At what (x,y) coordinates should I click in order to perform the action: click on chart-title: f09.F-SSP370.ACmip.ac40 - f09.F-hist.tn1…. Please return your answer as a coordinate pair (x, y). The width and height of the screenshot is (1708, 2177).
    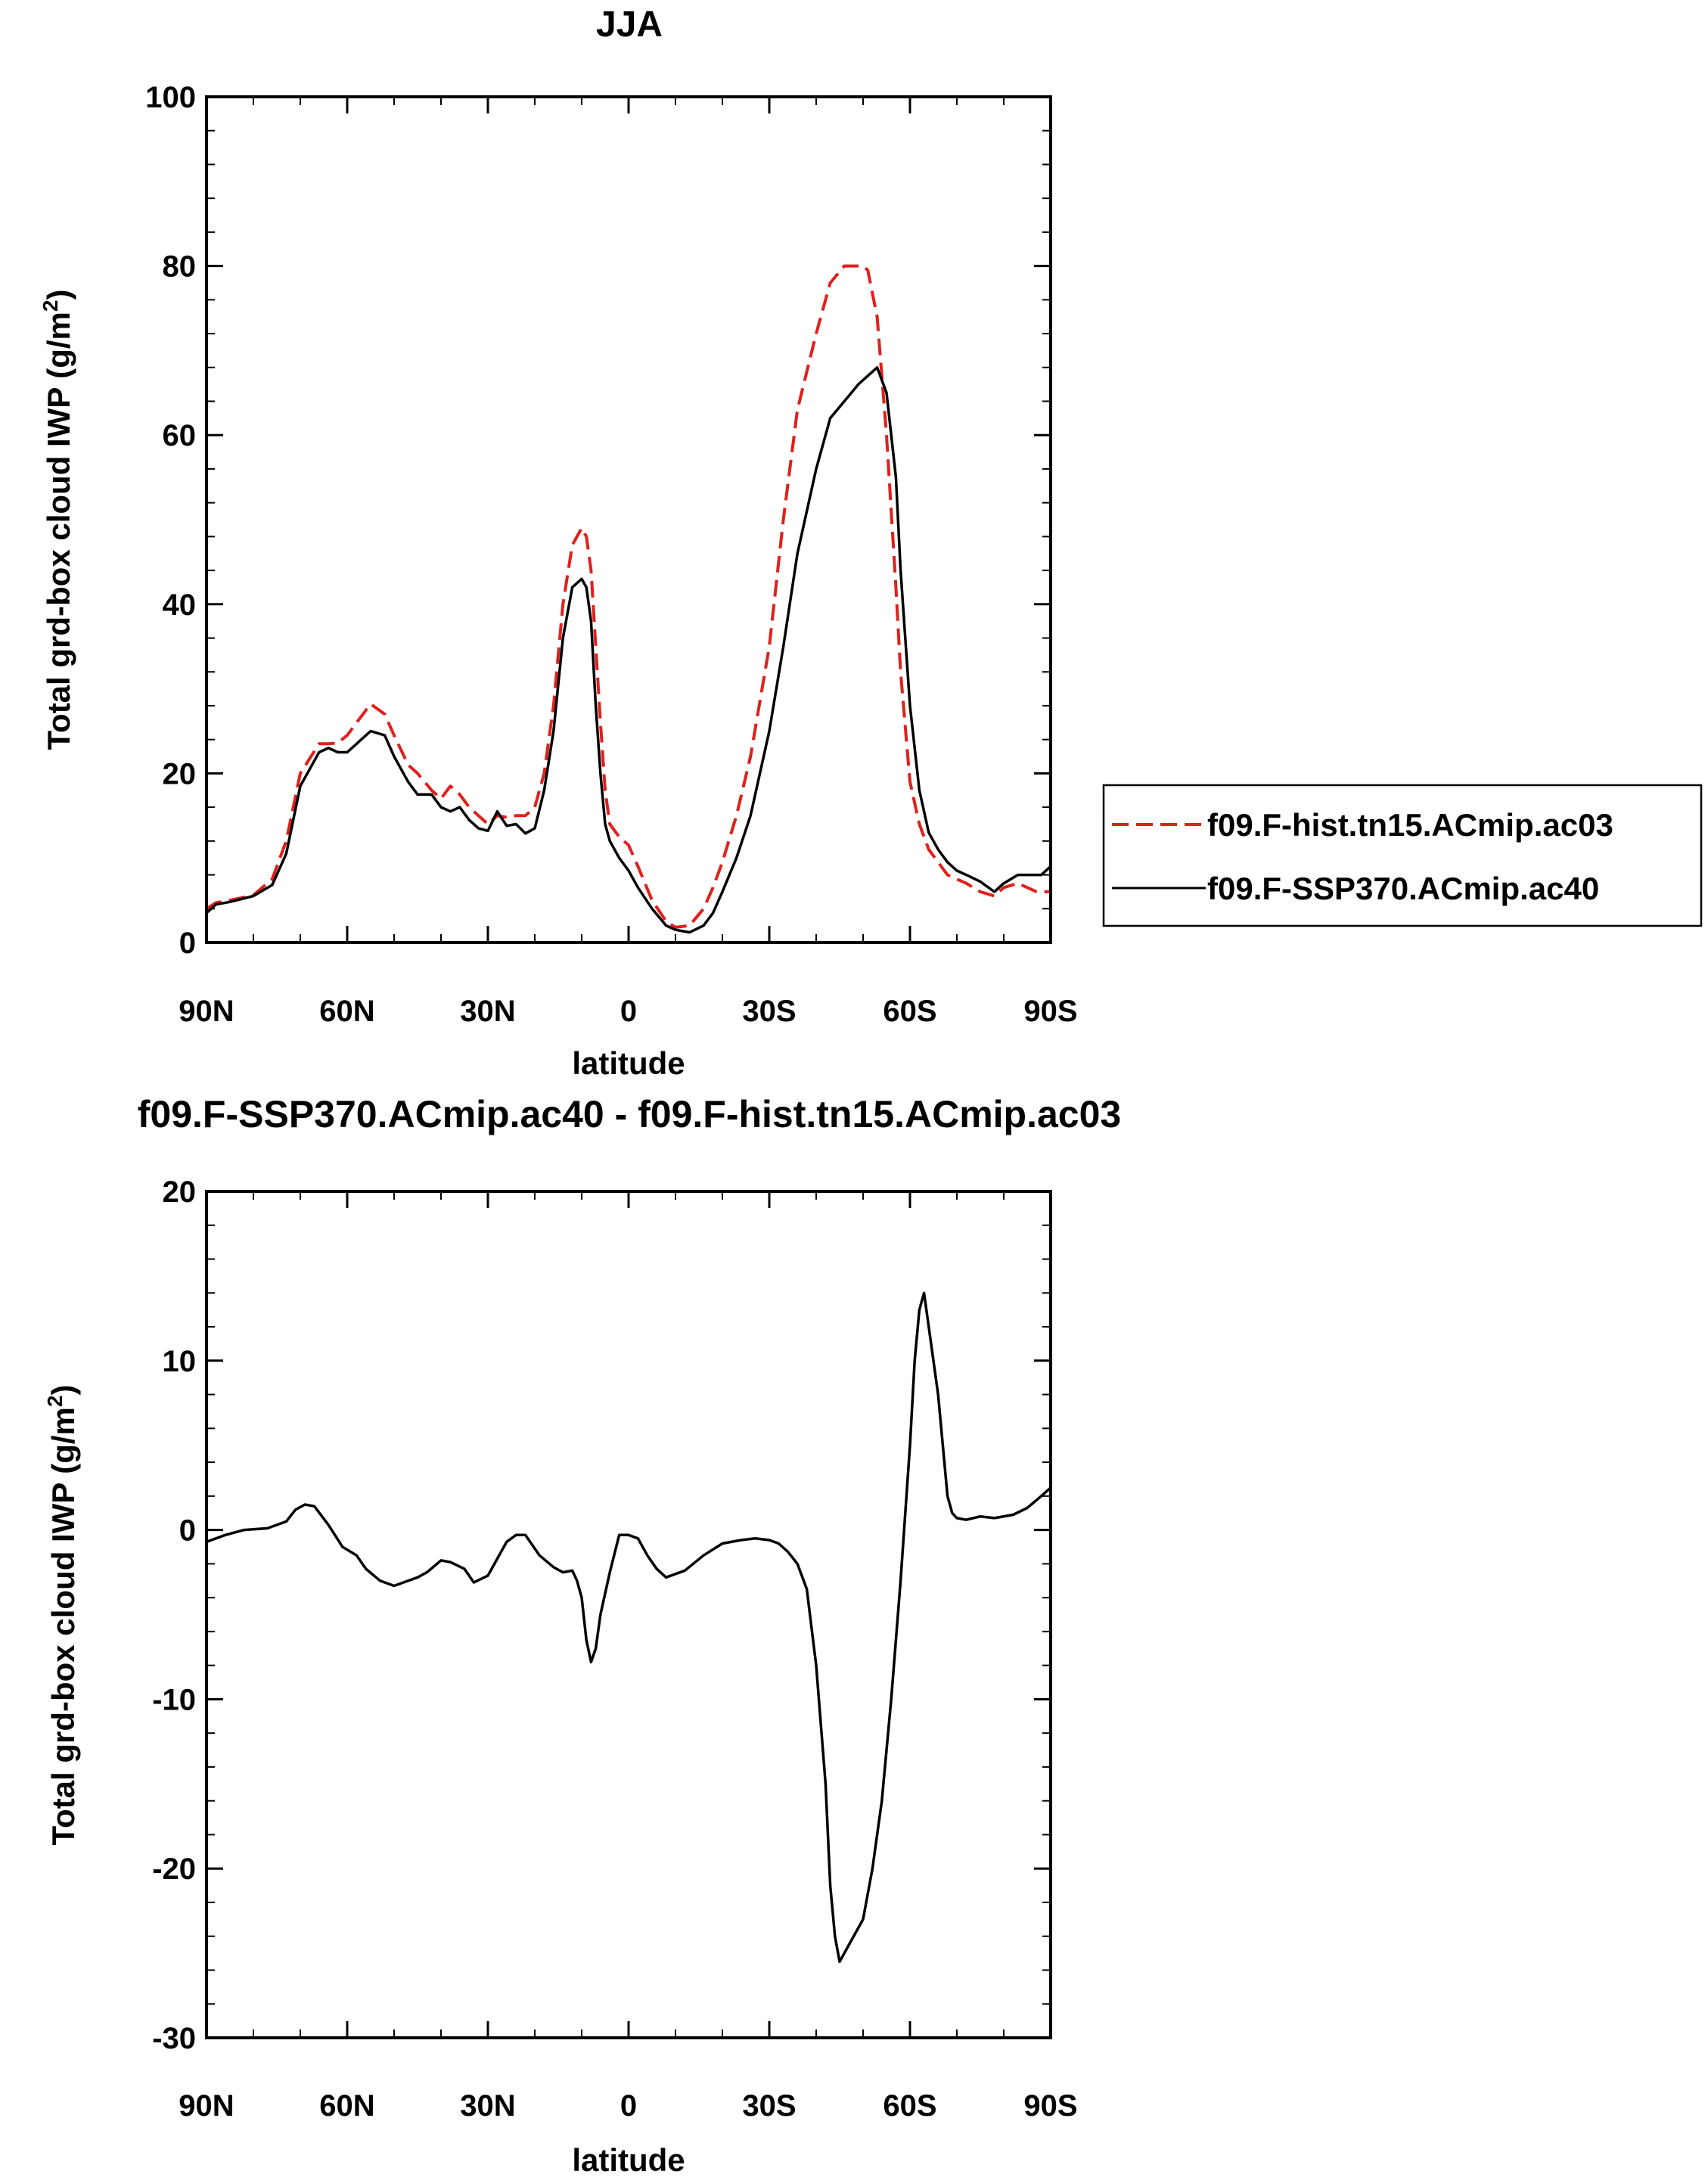
    Looking at the image, I should click on (630, 1114).